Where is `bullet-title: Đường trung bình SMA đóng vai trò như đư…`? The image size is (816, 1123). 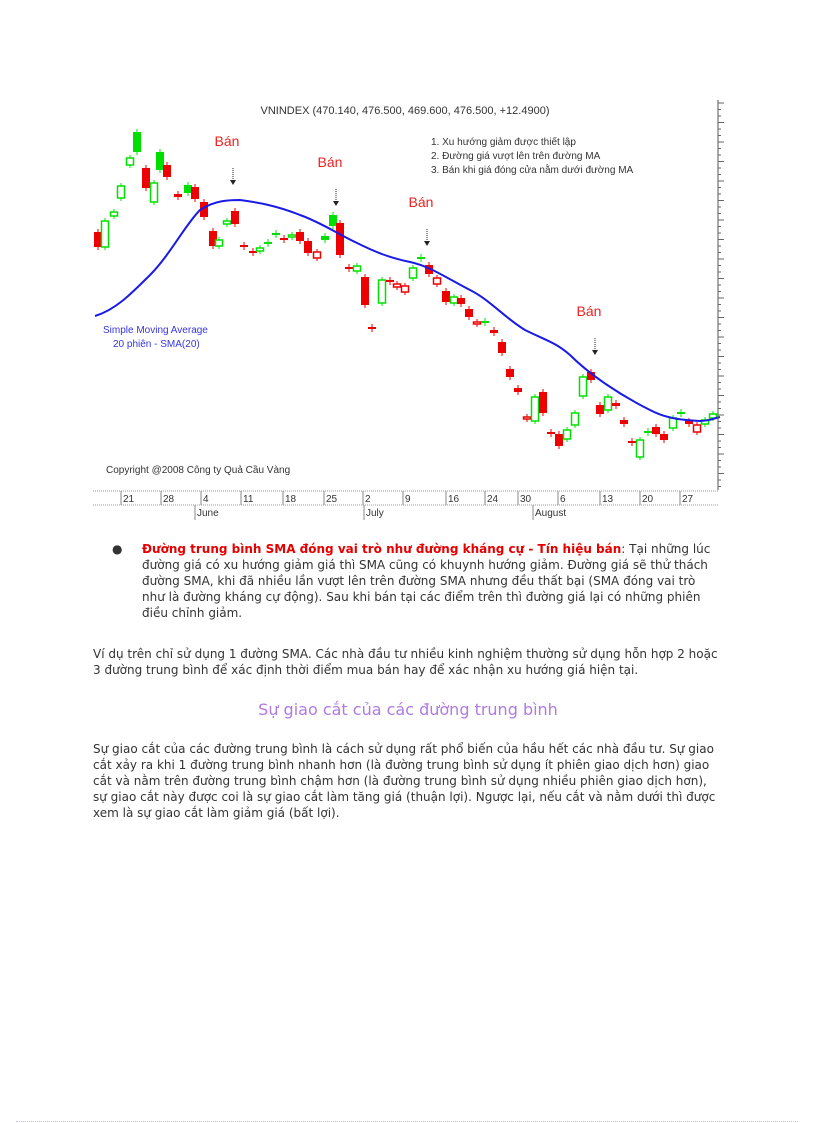 bullet-title: Đường trung bình SMA đóng vai trò như đư… is located at coordinates (382, 549).